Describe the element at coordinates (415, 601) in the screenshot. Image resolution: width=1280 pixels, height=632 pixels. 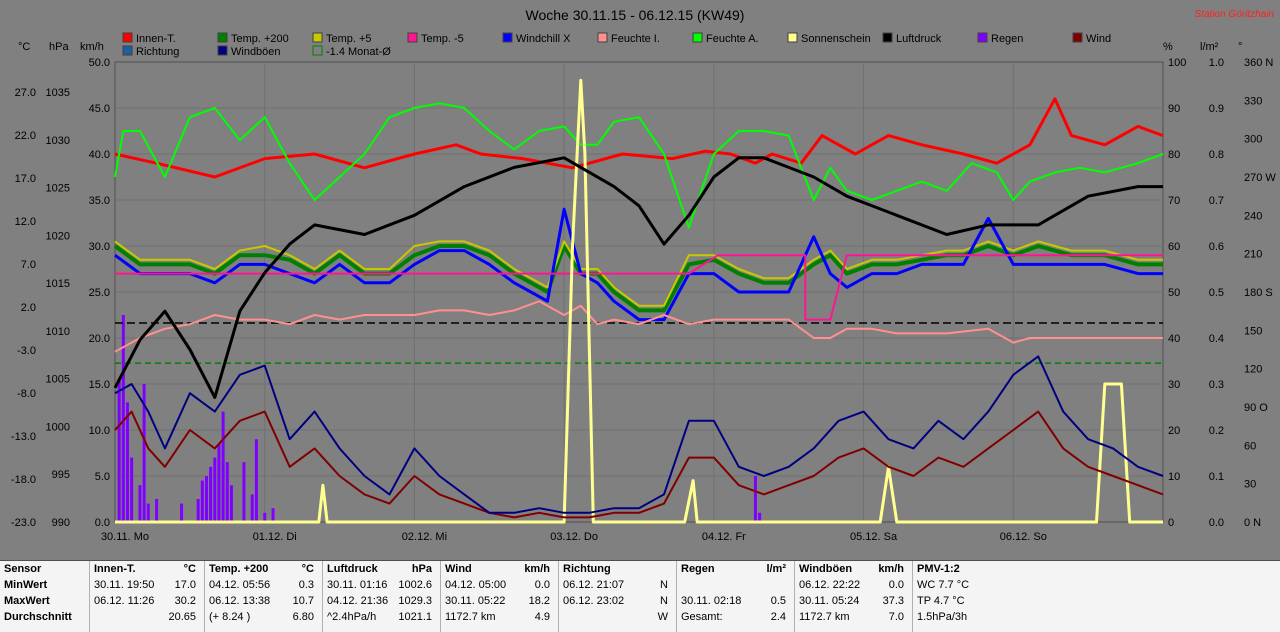
I see `stats-value: 1029.3` at that location.